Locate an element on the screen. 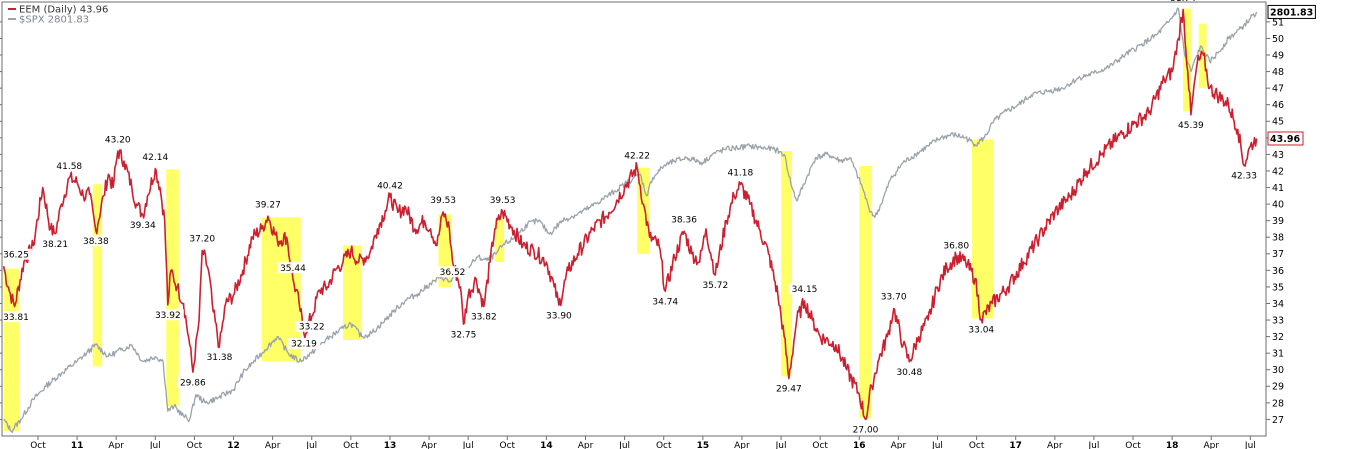  annotation-27: 35.72 is located at coordinates (715, 285).